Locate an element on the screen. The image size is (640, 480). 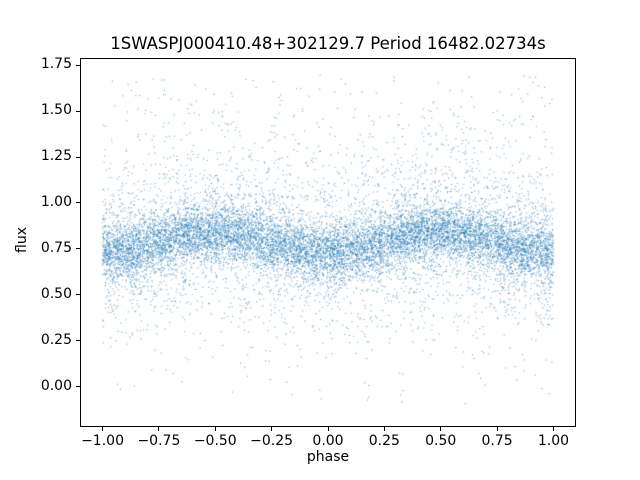
y-tick-label: 1.75 is located at coordinates (56, 64).